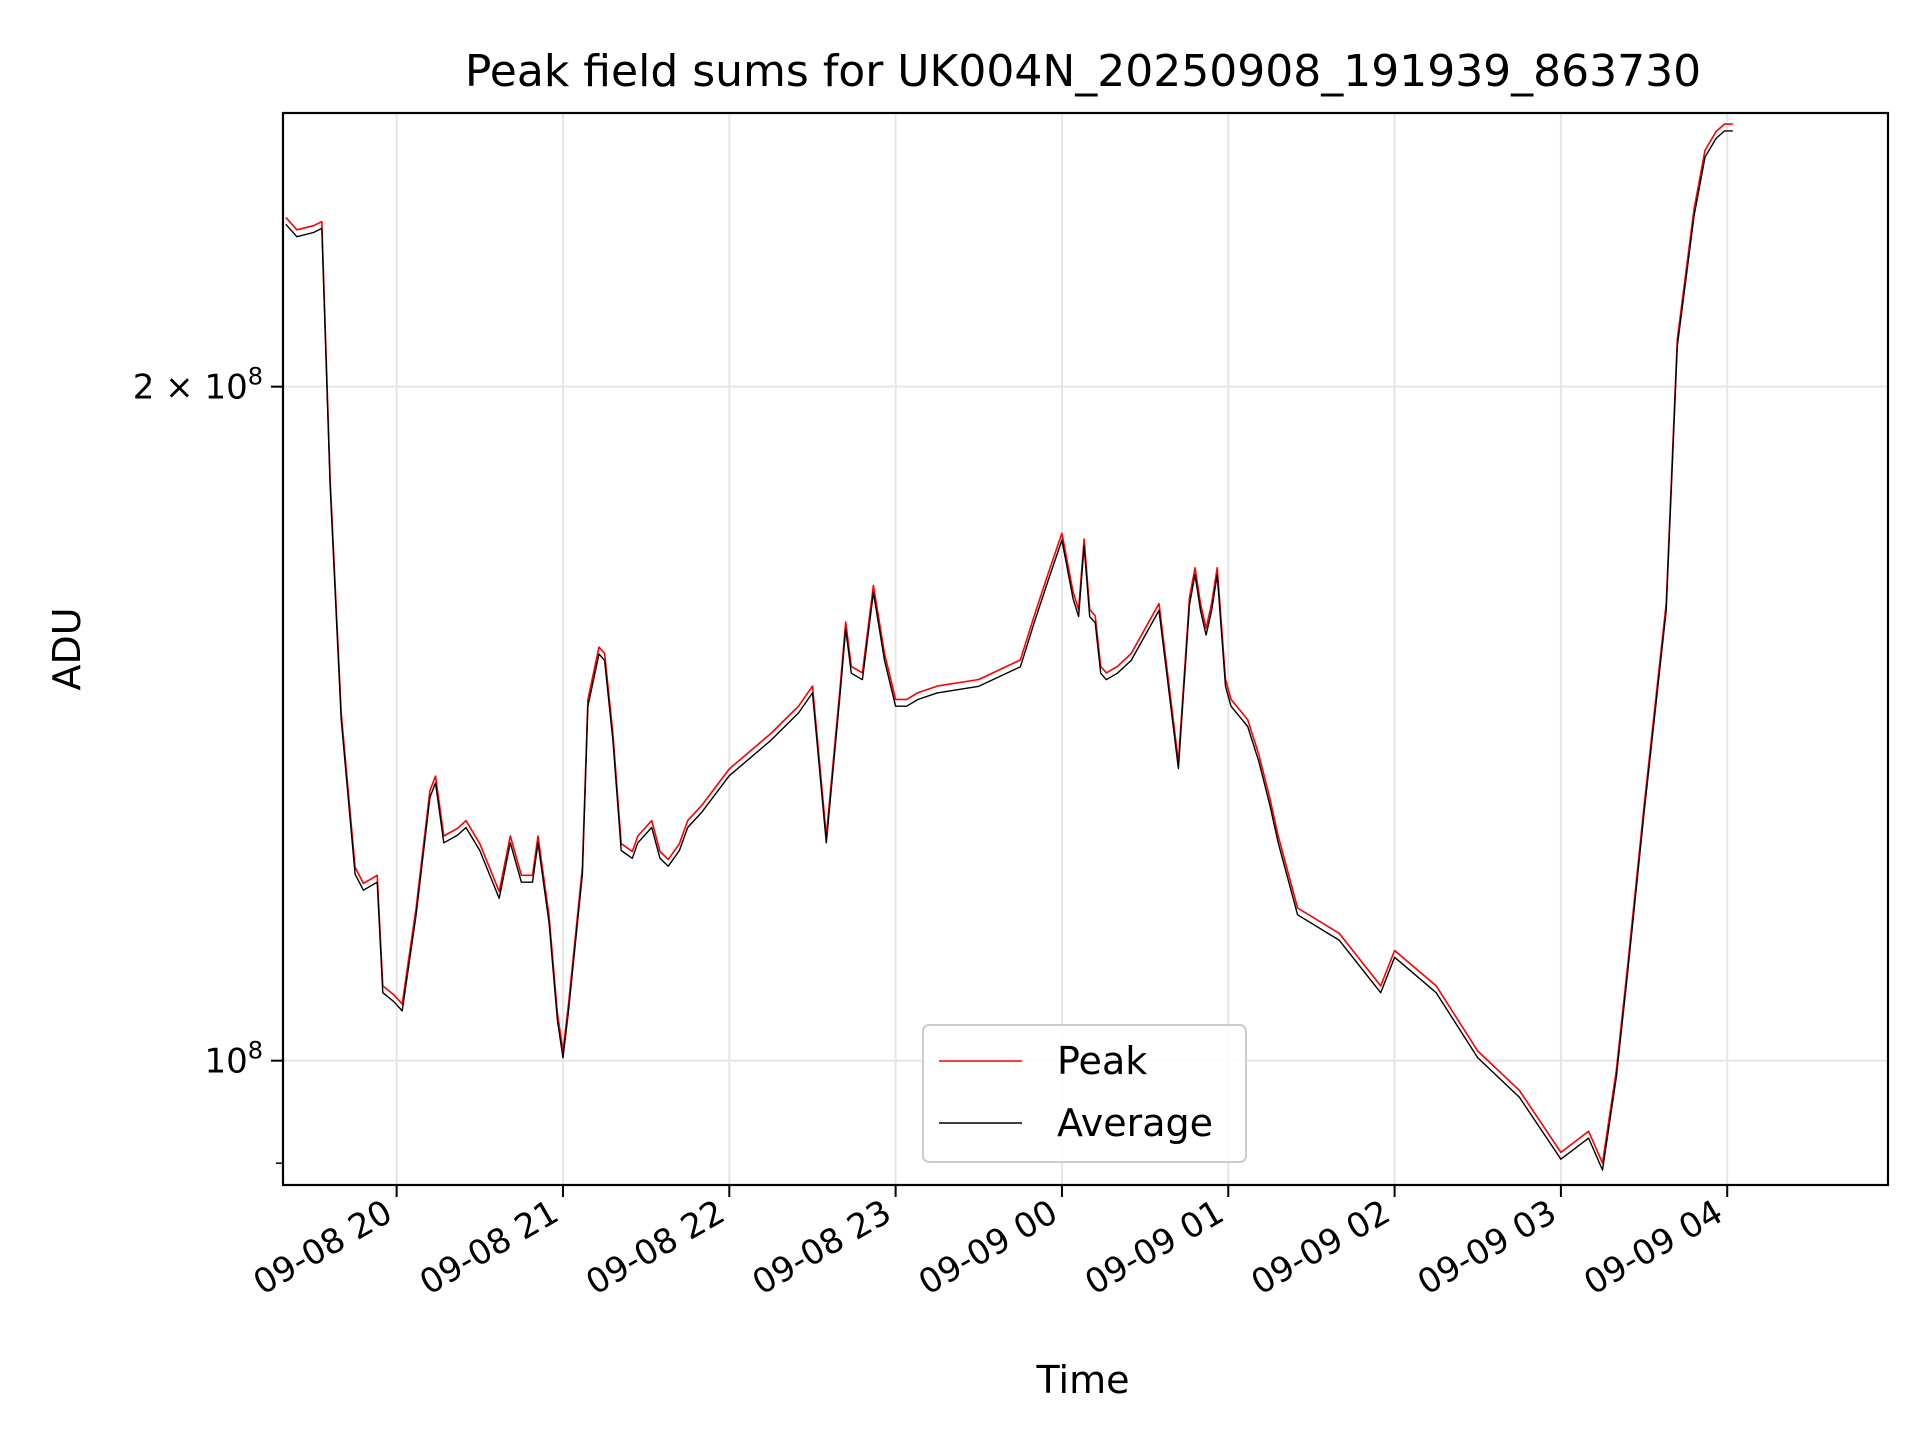 The height and width of the screenshot is (1440, 1920). I want to click on y-tick-label: 108, so click(233, 1059).